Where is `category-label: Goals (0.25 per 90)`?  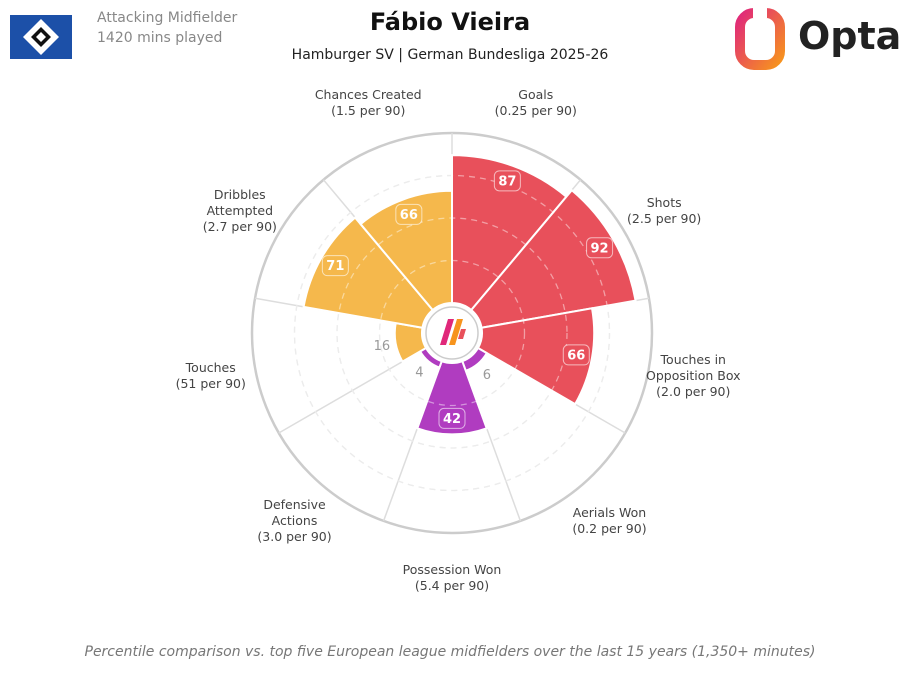
category-label: Goals (0.25 per 90) is located at coordinates (536, 103).